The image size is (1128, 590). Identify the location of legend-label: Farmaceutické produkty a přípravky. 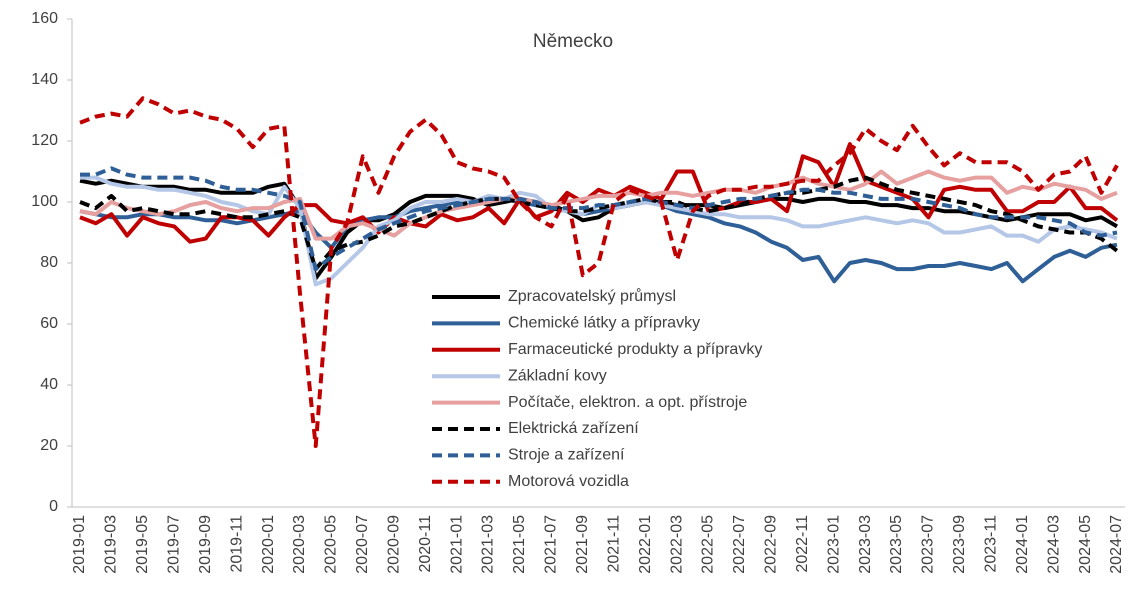
(635, 349).